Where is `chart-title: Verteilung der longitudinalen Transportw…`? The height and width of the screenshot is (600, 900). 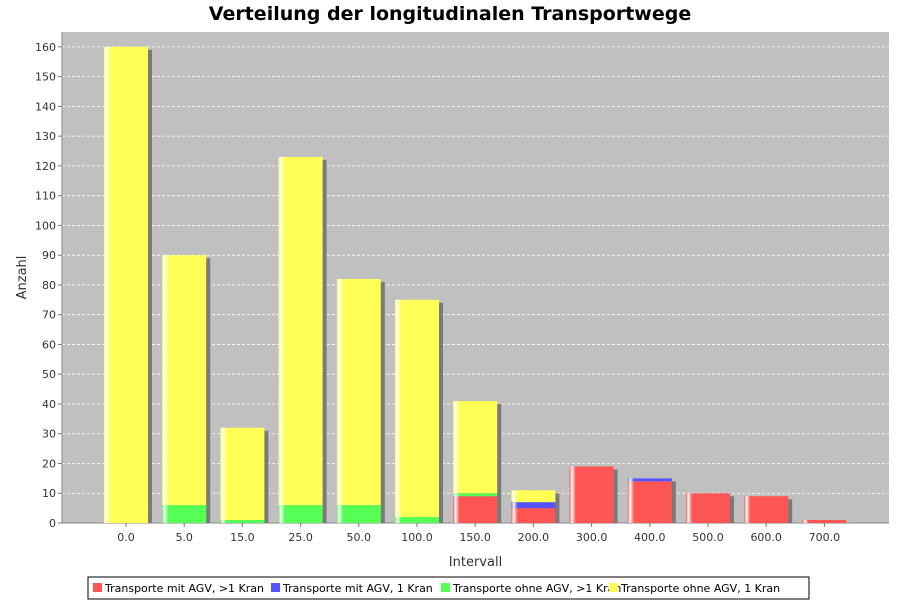 chart-title: Verteilung der longitudinalen Transportw… is located at coordinates (450, 14).